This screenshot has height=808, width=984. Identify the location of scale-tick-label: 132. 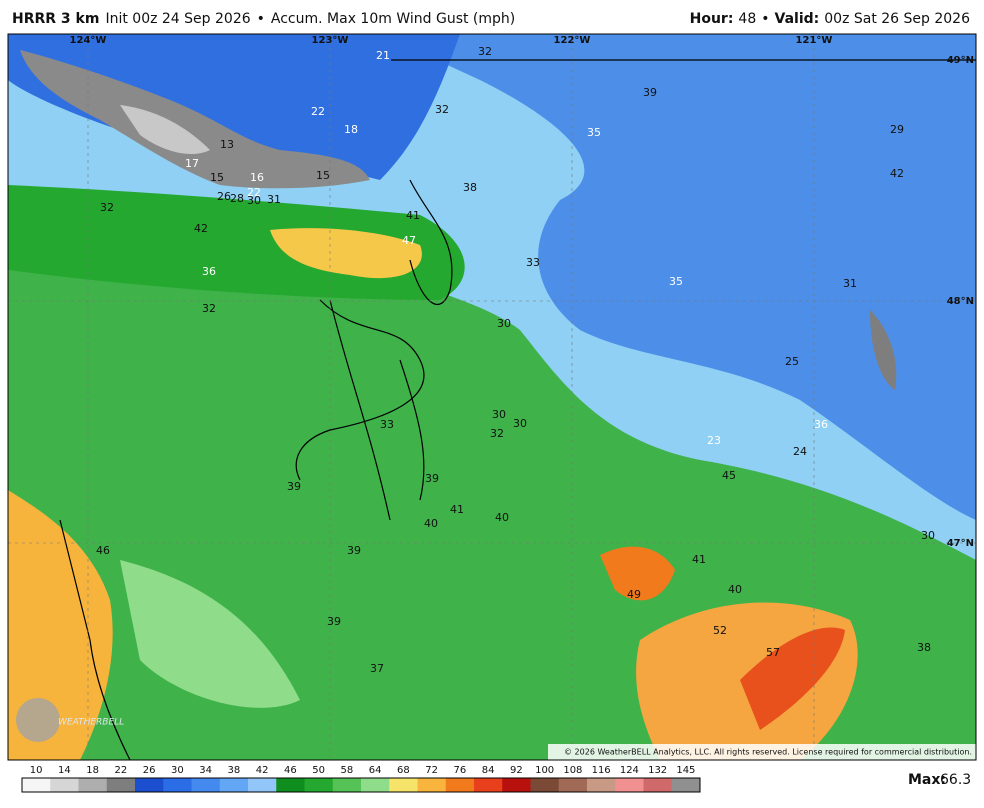
(657, 770).